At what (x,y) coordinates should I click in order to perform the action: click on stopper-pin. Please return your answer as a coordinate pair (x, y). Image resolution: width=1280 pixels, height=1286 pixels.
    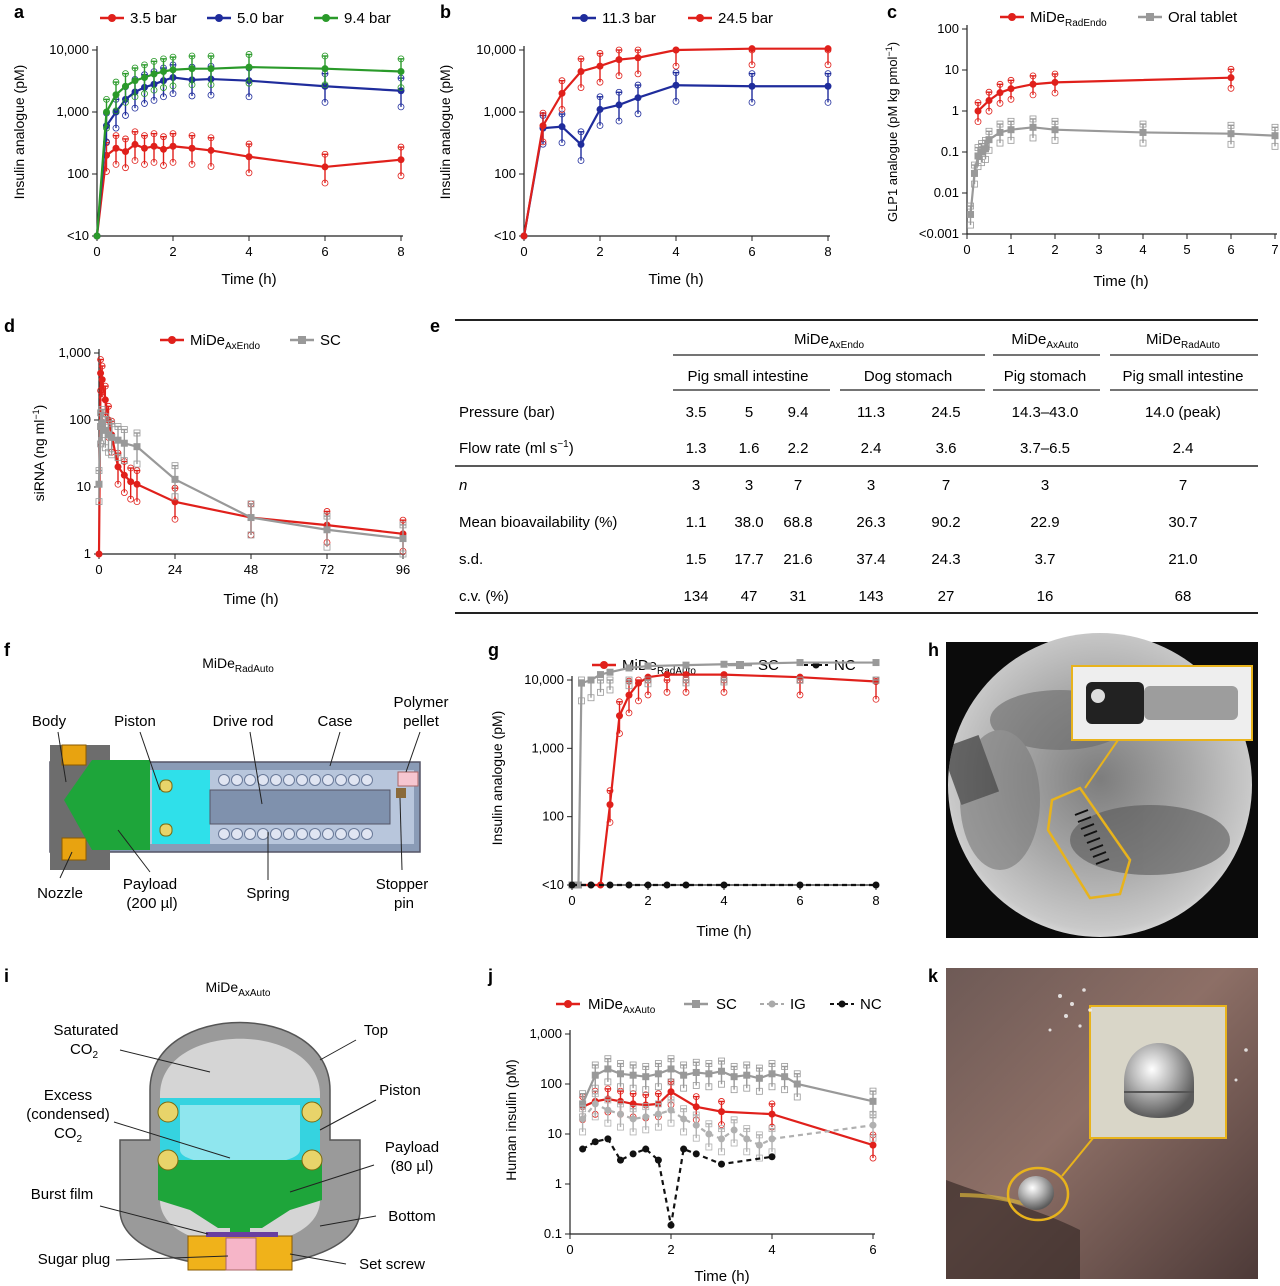
    Looking at the image, I should click on (401, 793).